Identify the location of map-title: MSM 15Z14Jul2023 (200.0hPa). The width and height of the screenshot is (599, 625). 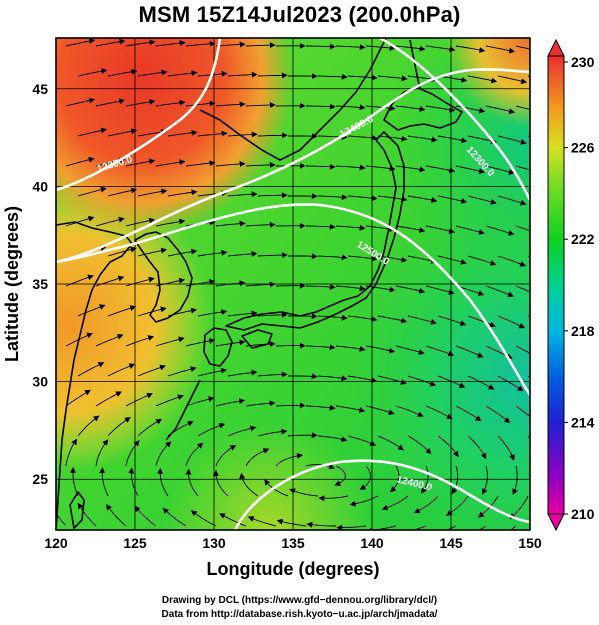
(299, 14).